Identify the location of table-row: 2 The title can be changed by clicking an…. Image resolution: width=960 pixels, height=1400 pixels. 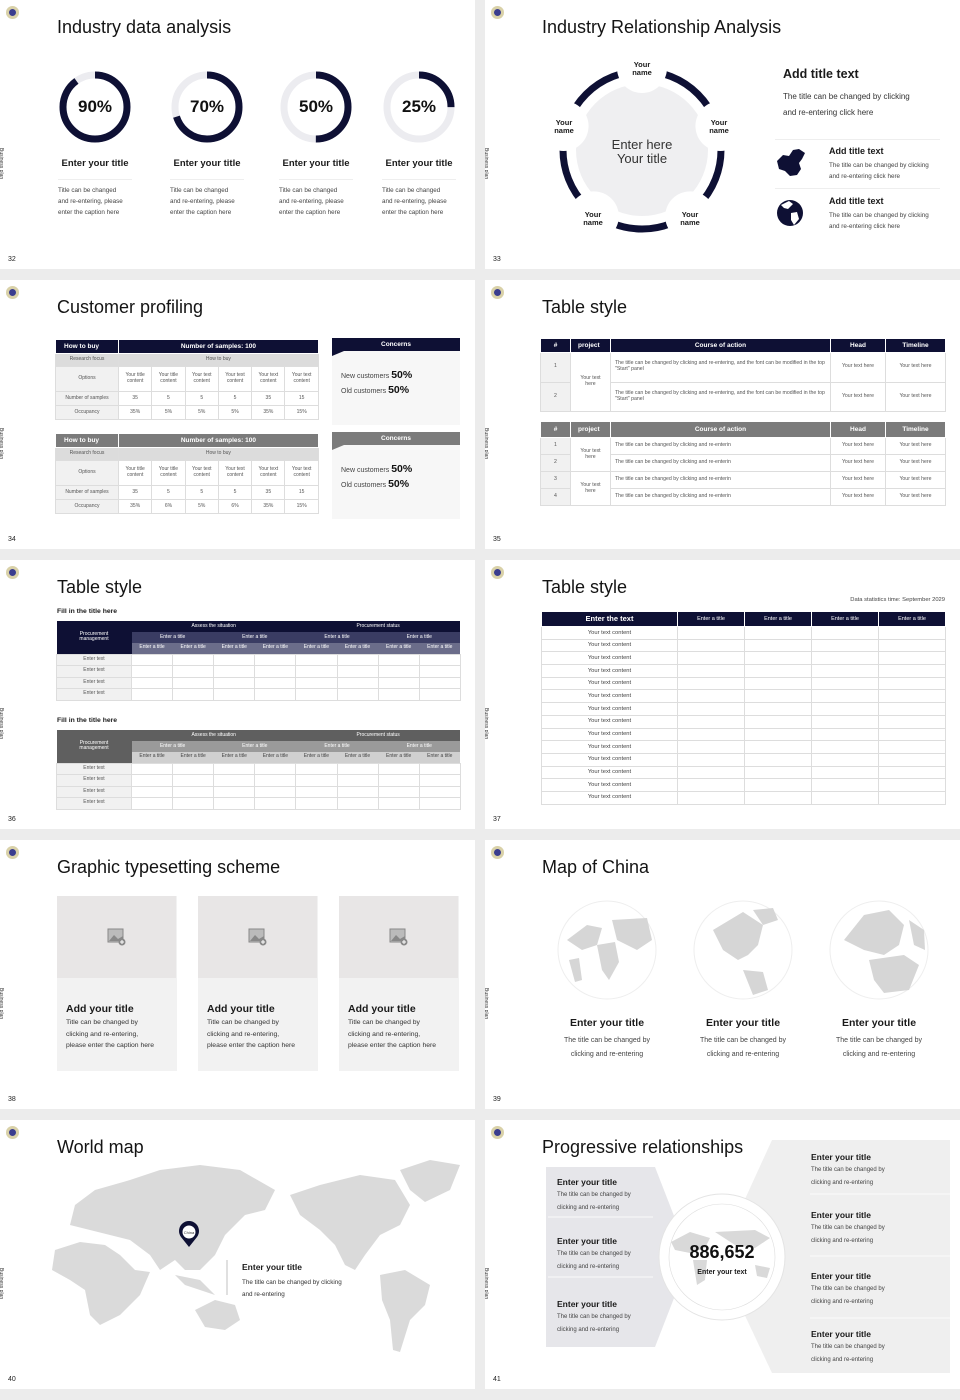
(743, 396).